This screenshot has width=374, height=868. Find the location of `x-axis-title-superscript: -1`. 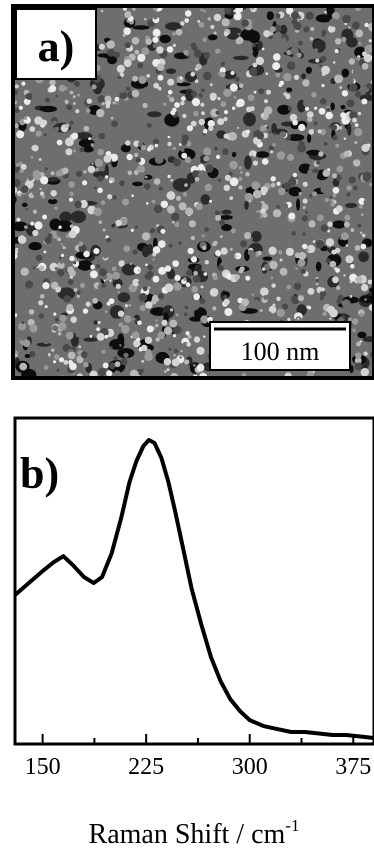

x-axis-title-superscript: -1 is located at coordinates (292, 825).